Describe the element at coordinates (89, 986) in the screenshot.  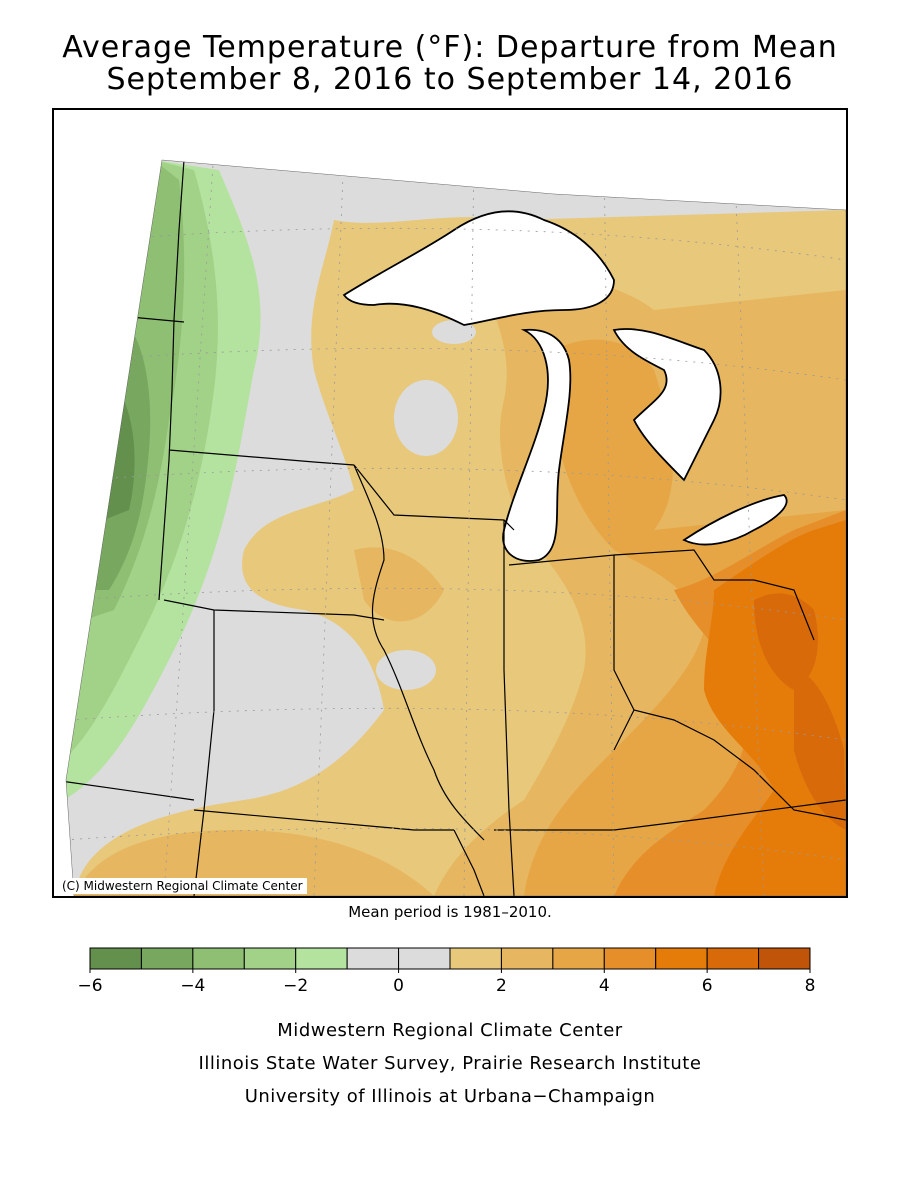
I see `legend-tick-label: −6` at that location.